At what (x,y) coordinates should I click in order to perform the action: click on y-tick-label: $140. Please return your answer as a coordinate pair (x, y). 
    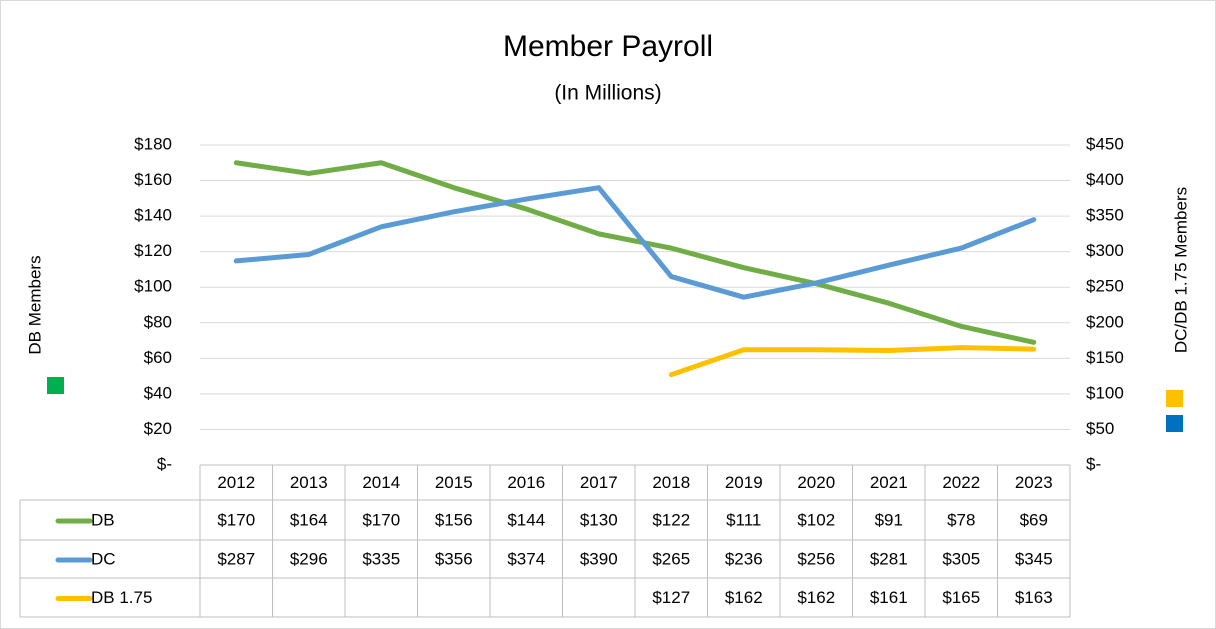
    Looking at the image, I should click on (153, 215).